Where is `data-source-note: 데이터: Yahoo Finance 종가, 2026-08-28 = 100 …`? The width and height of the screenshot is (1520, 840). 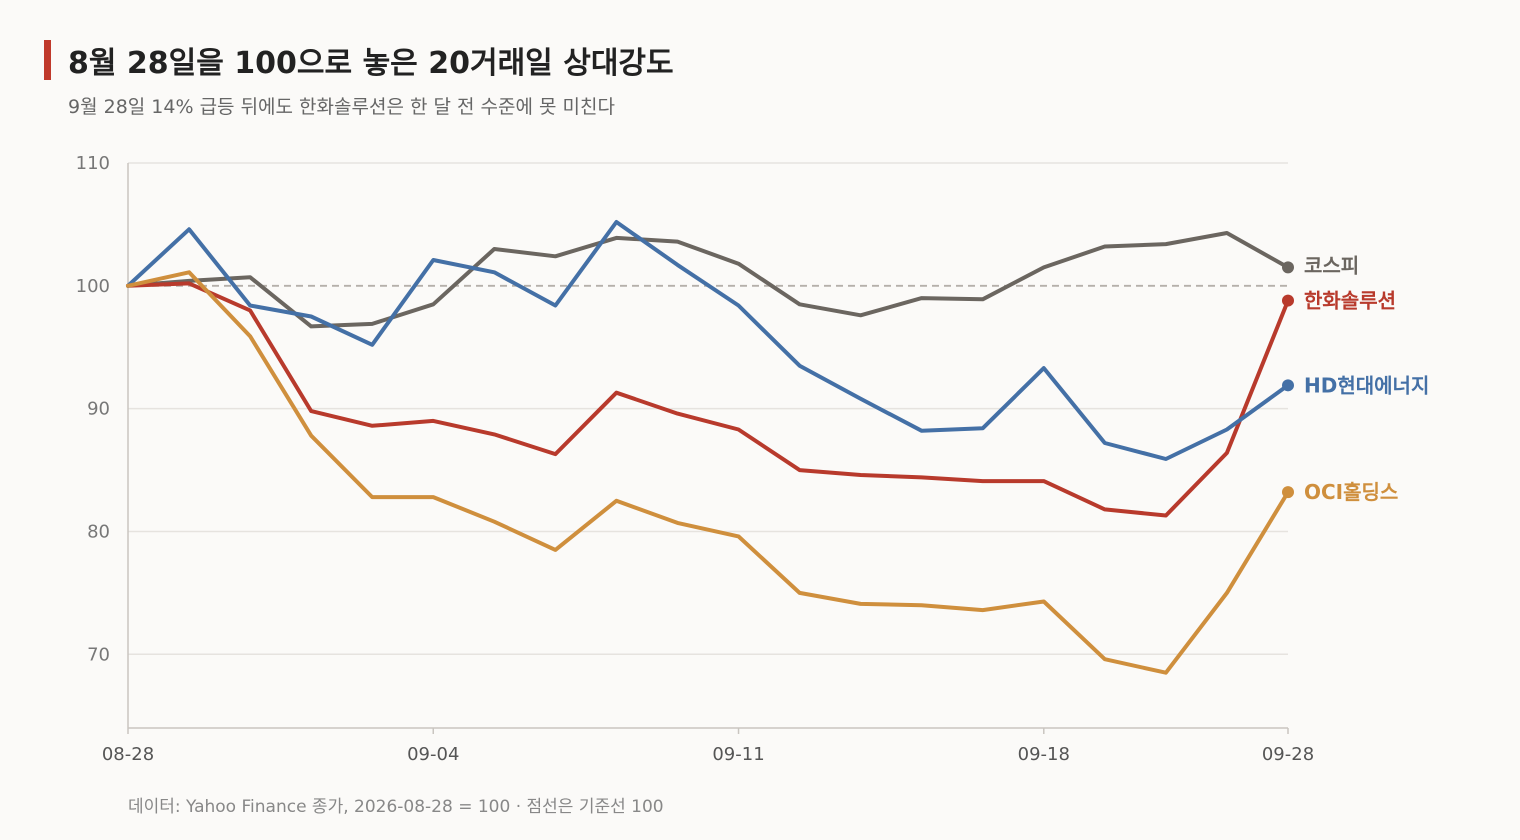 data-source-note: 데이터: Yahoo Finance 종가, 2026-08-28 = 100 … is located at coordinates (396, 807).